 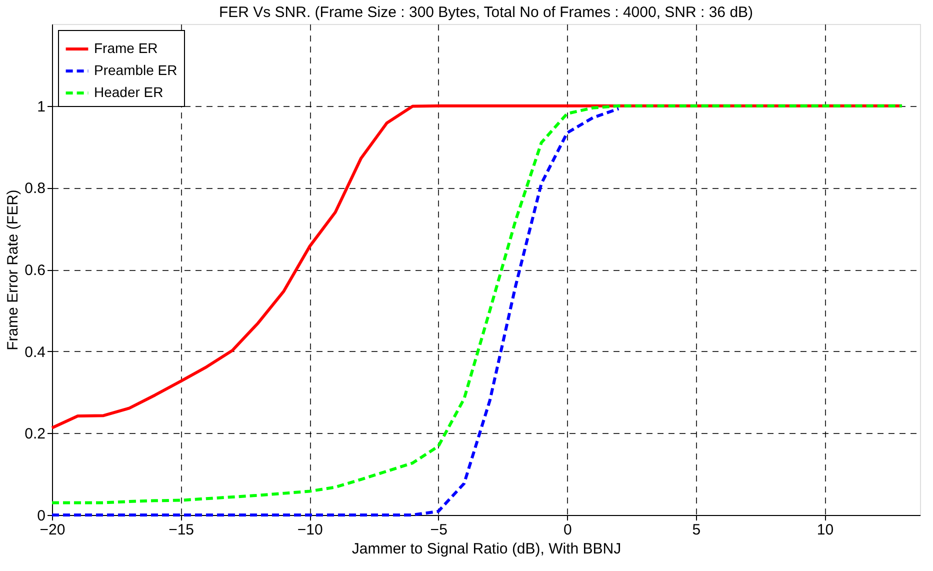 I want to click on x-tick-label: −15, so click(x=181, y=530).